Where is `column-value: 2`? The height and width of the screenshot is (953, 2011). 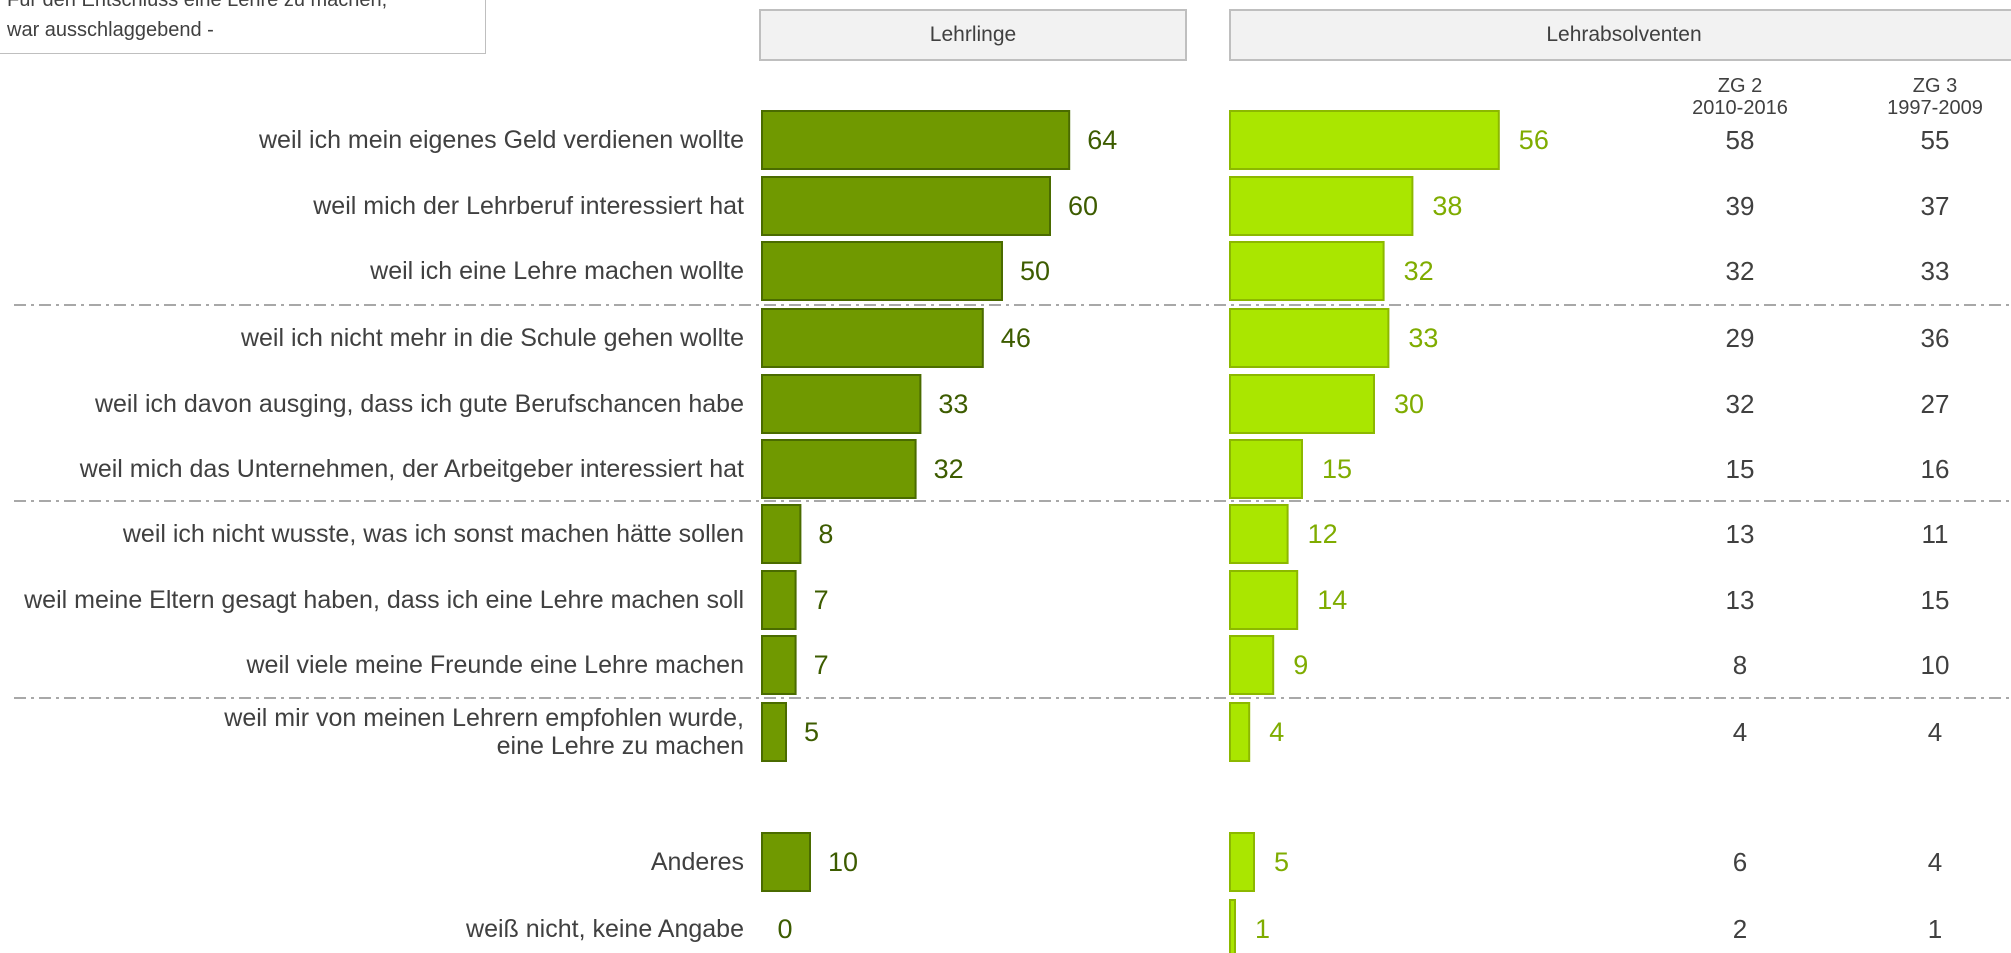 column-value: 2 is located at coordinates (1740, 929).